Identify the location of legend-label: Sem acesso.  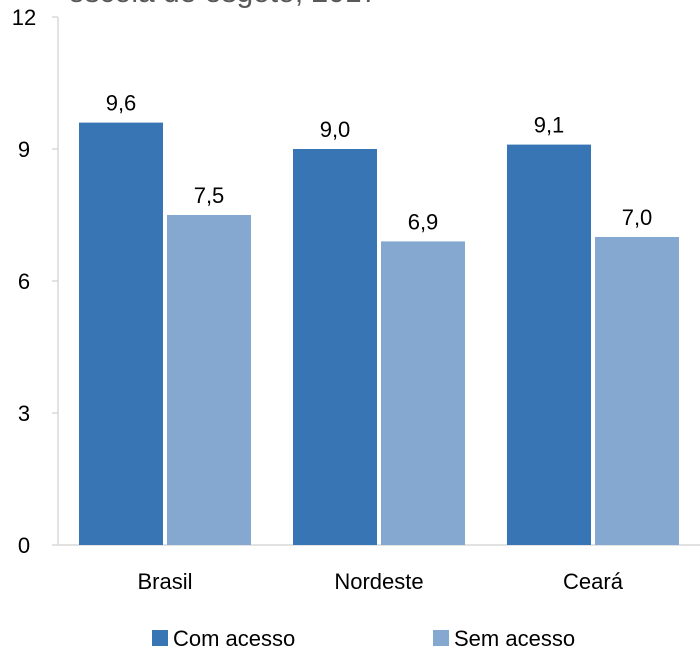
(514, 638).